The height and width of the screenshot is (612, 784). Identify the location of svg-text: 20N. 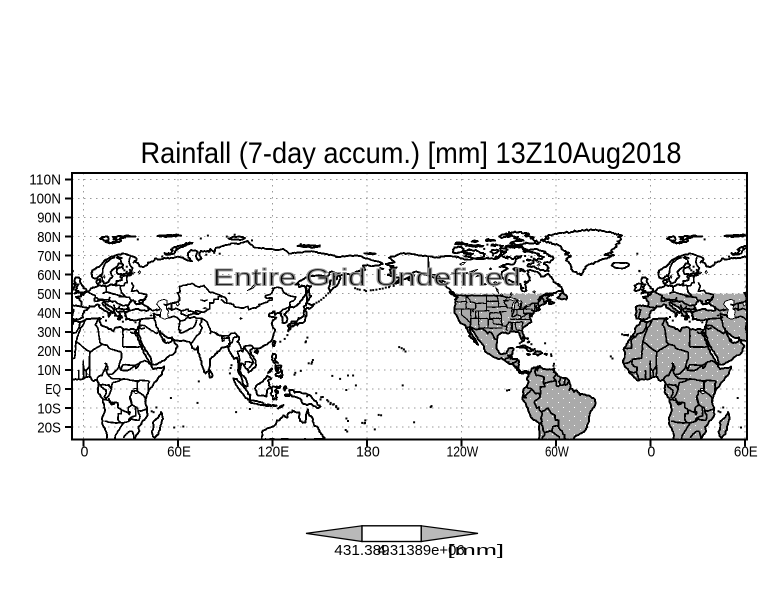
(49, 351).